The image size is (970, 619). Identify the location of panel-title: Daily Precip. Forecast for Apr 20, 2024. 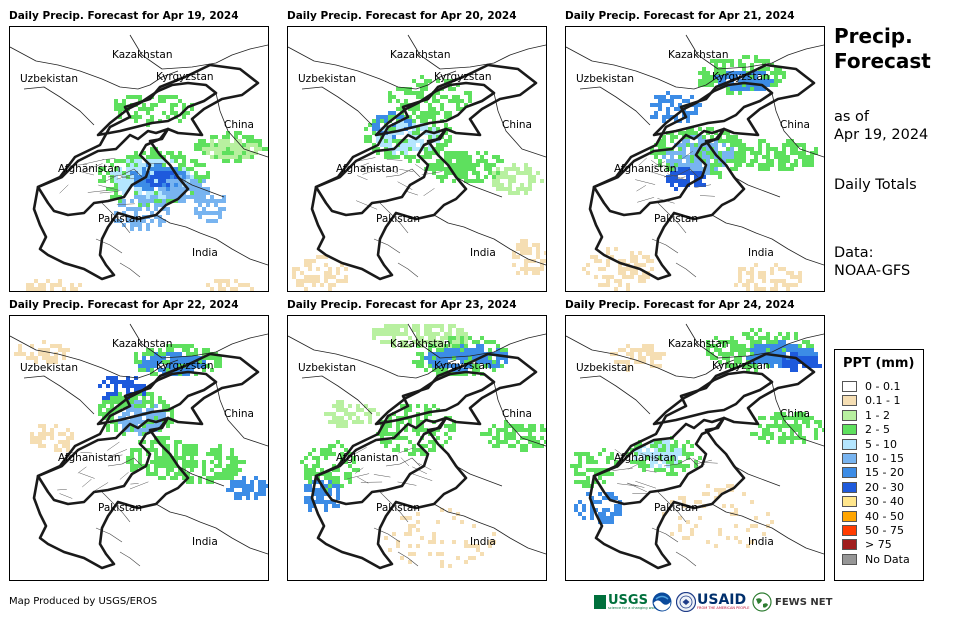
(402, 16).